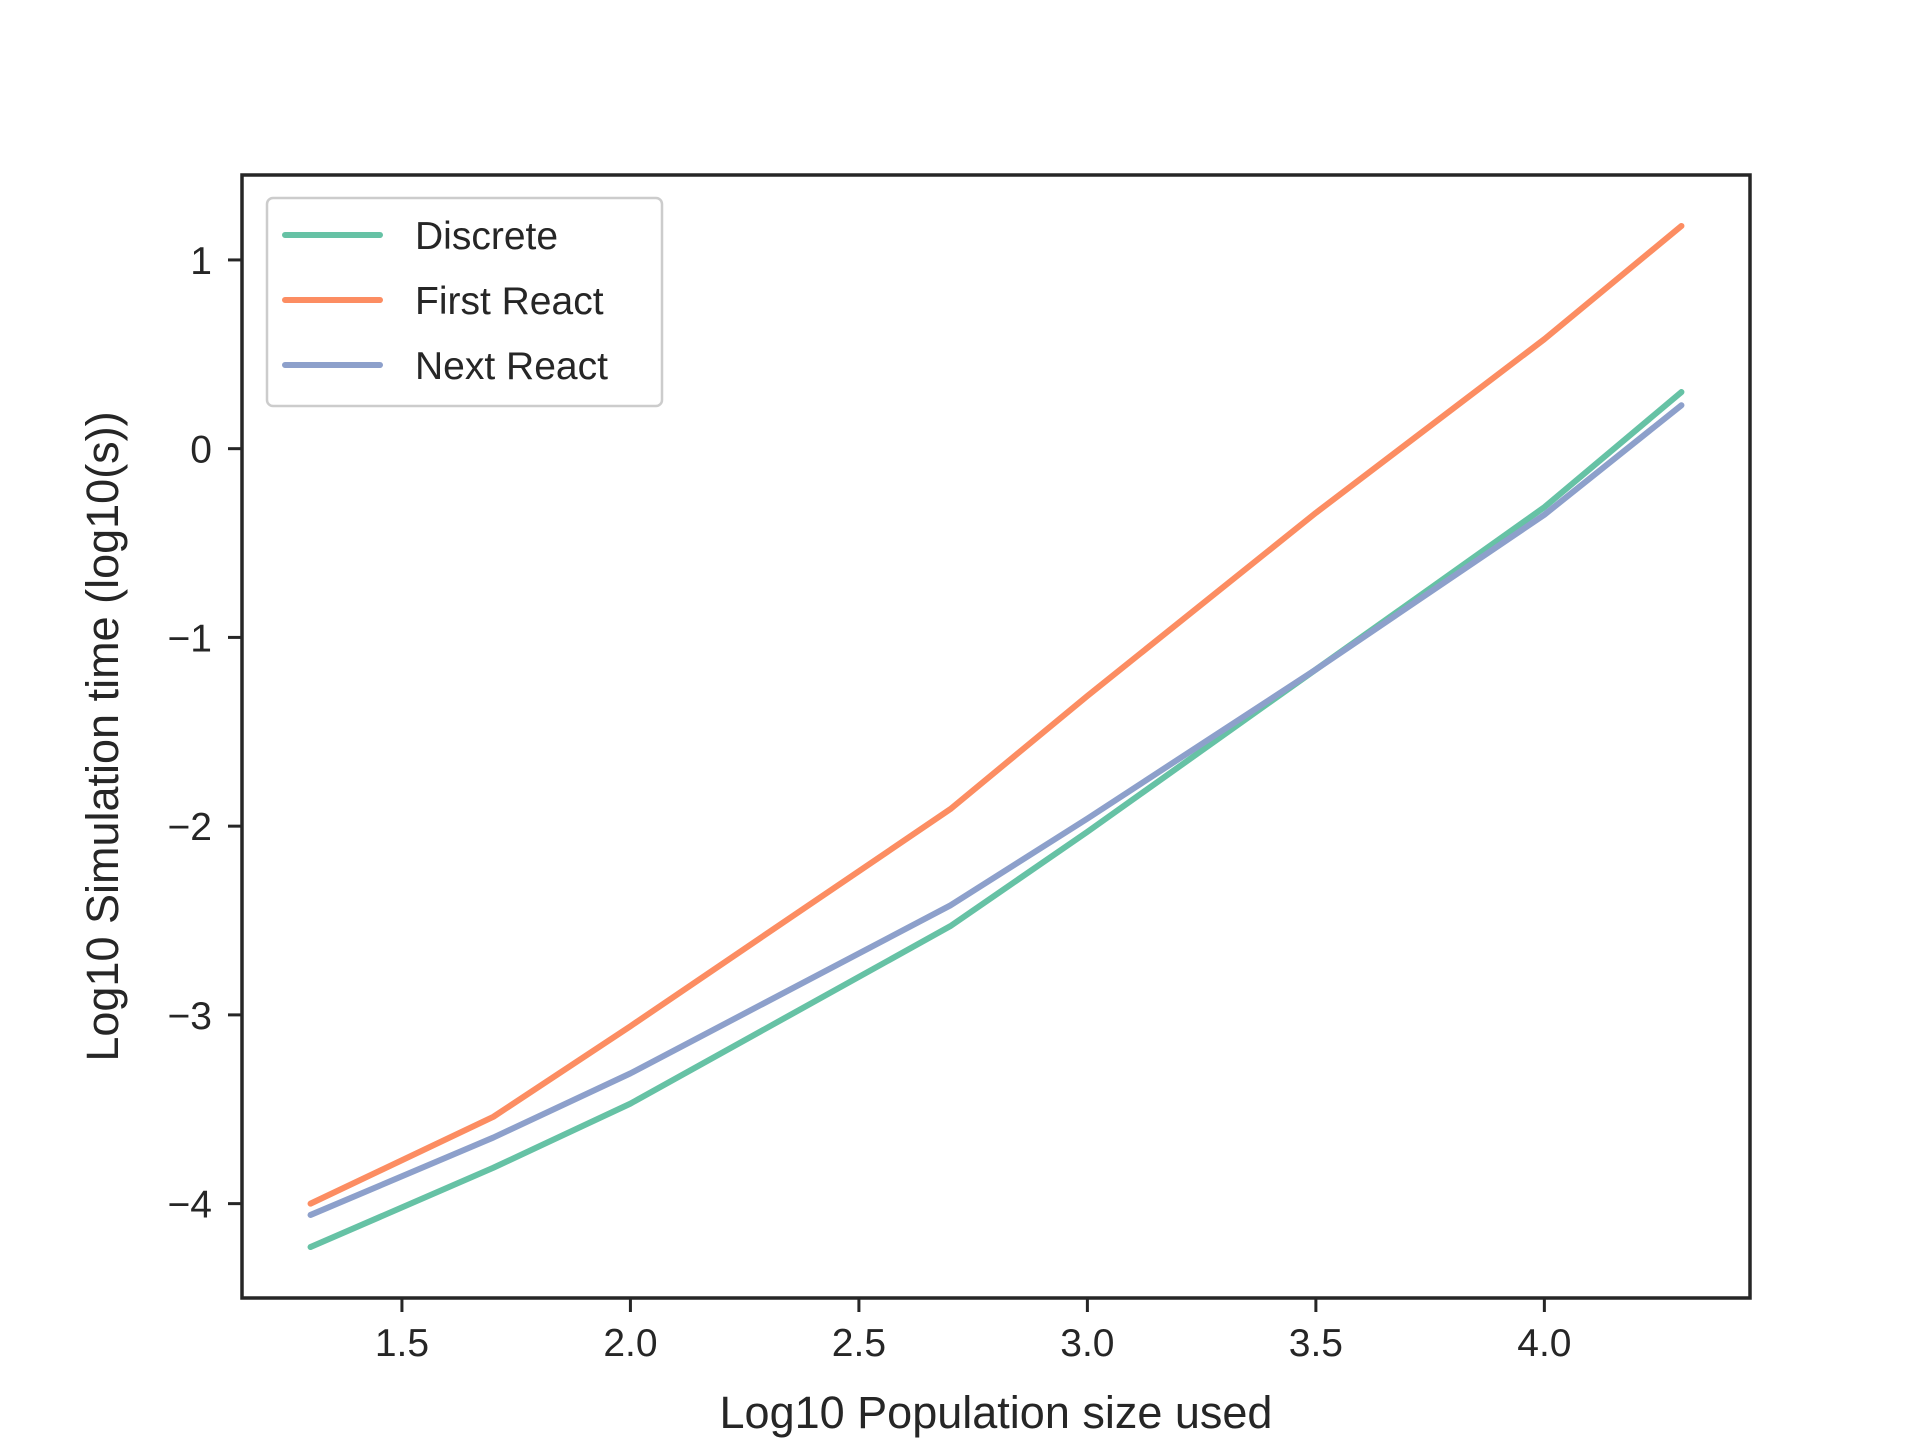 The width and height of the screenshot is (1920, 1440). What do you see at coordinates (190, 827) in the screenshot?
I see `y-tick-label: −2` at bounding box center [190, 827].